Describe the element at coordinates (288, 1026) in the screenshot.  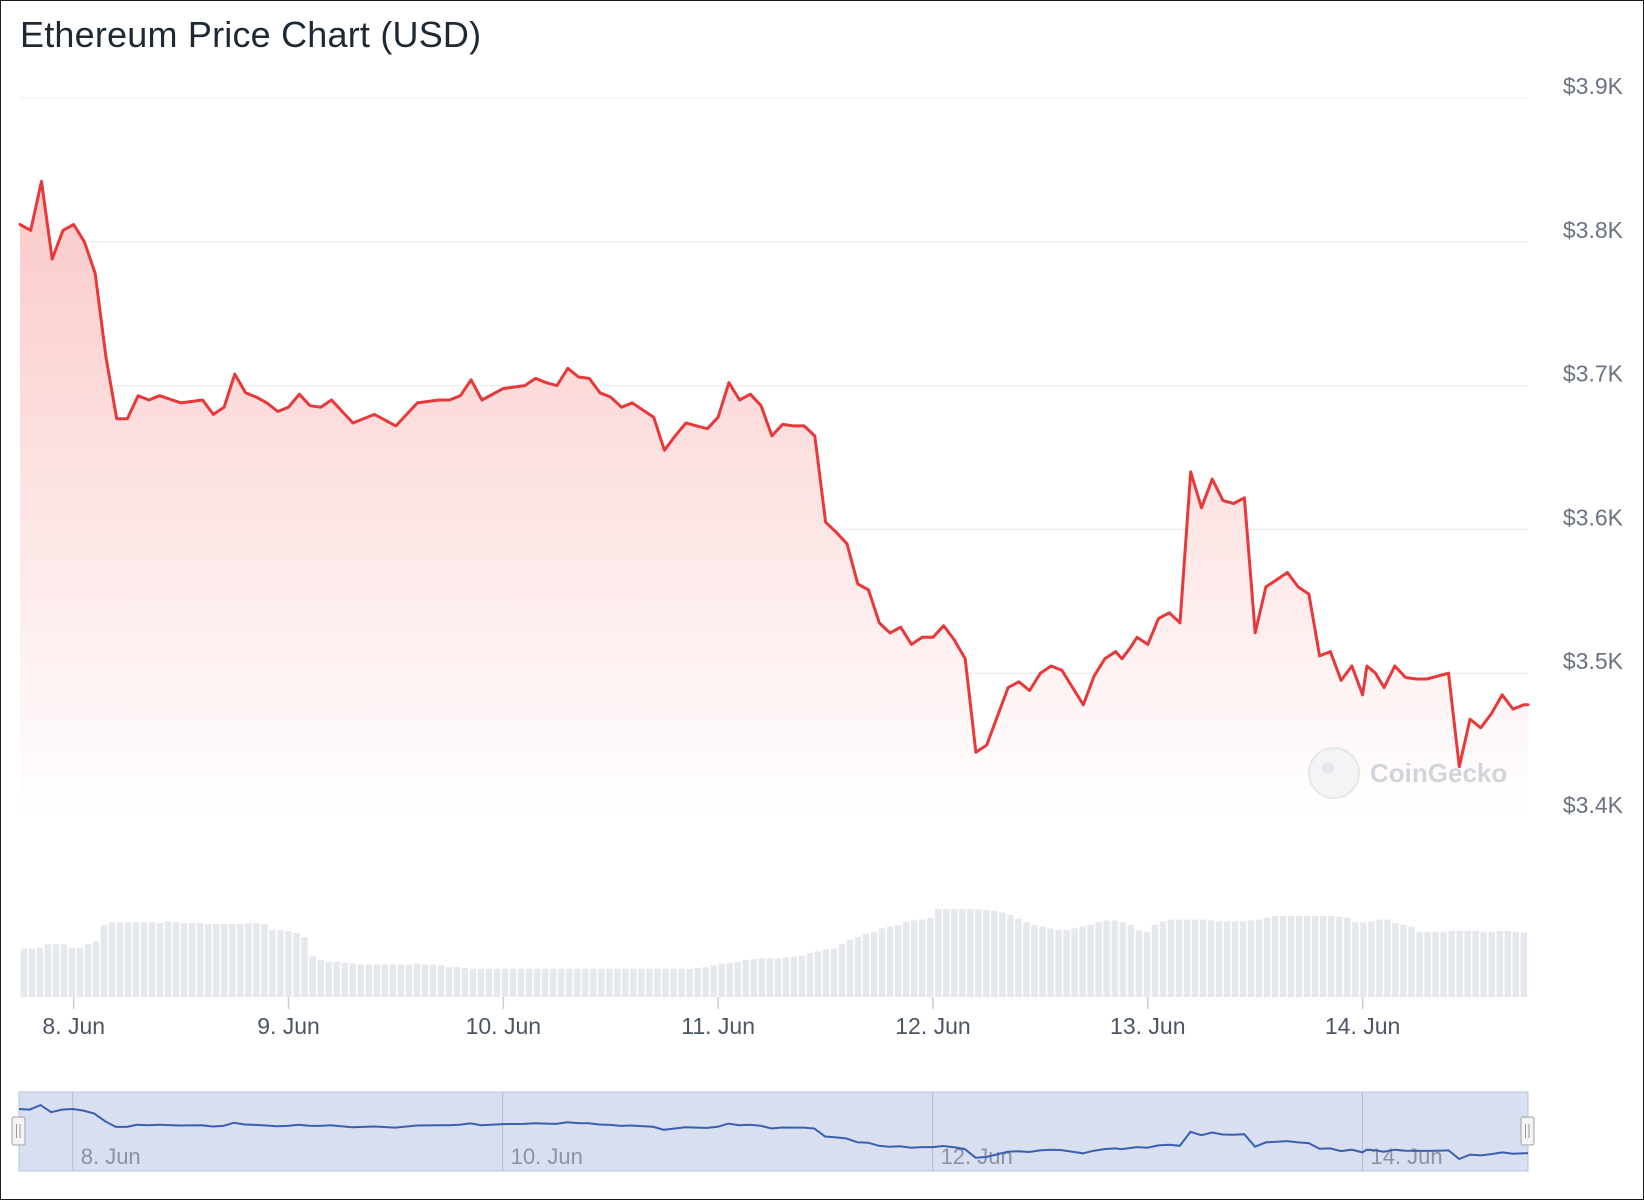
I see `x-tick-label: 9. Jun` at that location.